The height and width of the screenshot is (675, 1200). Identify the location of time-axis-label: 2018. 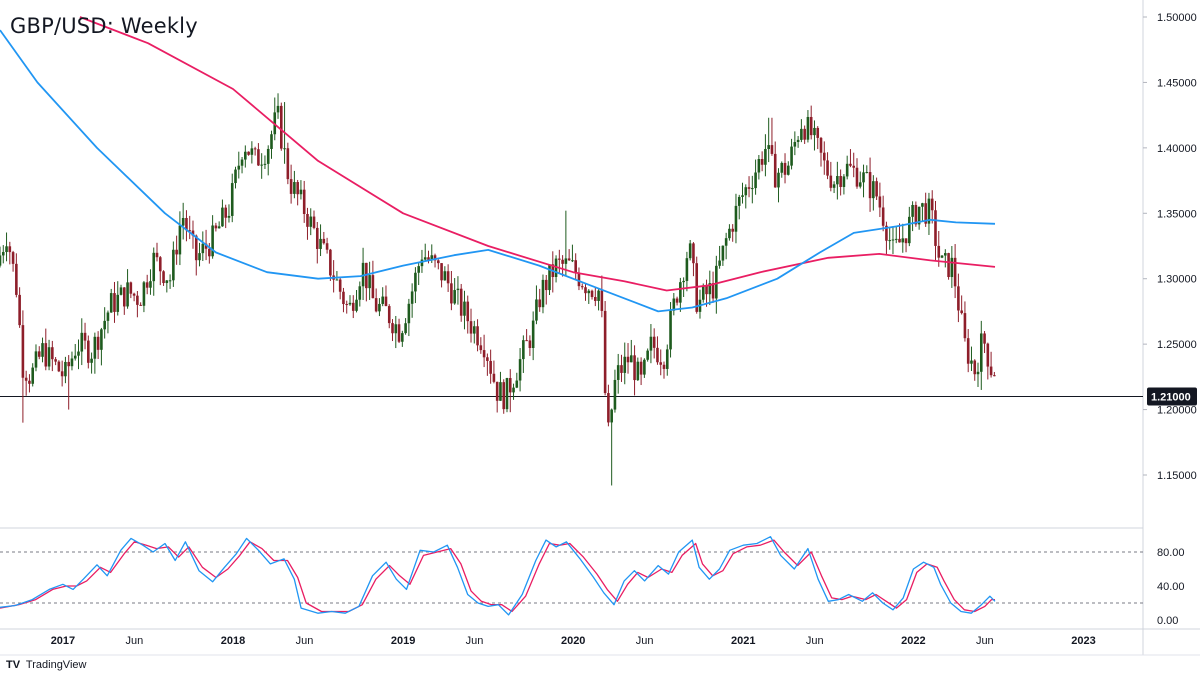
(233, 641).